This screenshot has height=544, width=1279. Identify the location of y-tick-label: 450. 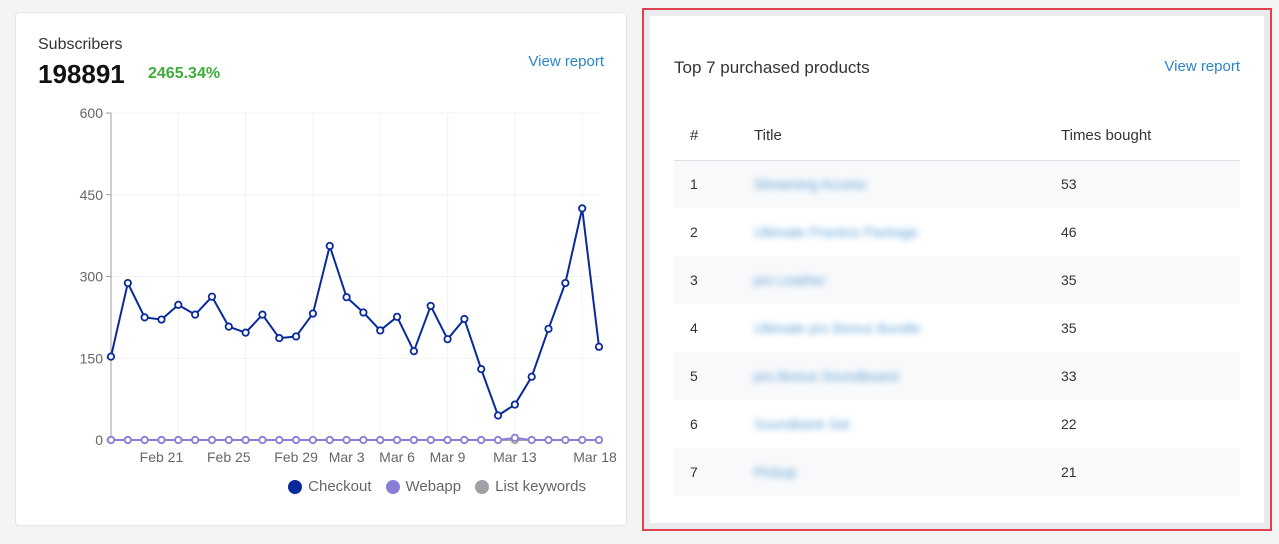
(92, 195).